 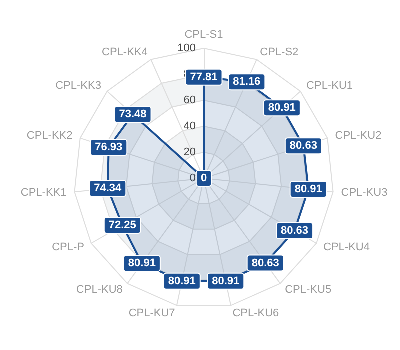 I want to click on spoke-label: CPL-KK4, so click(x=125, y=52).